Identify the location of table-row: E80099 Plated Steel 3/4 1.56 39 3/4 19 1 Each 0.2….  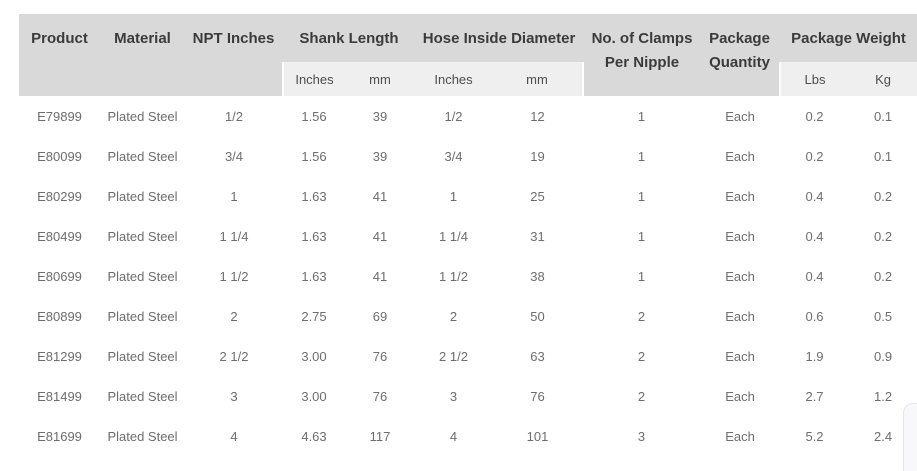
(468, 156).